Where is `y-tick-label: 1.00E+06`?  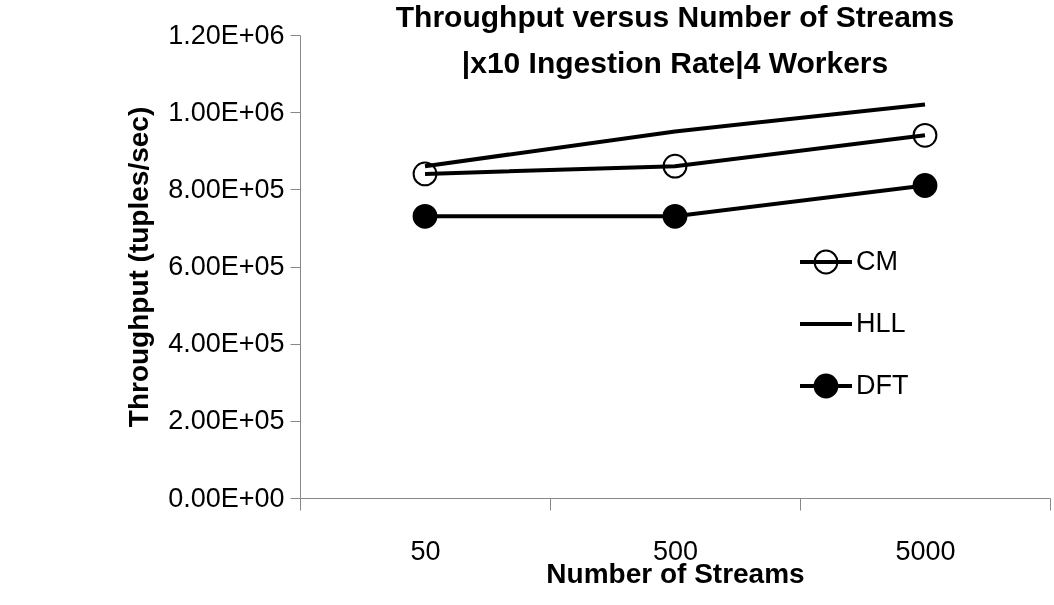 y-tick-label: 1.00E+06 is located at coordinates (226, 111).